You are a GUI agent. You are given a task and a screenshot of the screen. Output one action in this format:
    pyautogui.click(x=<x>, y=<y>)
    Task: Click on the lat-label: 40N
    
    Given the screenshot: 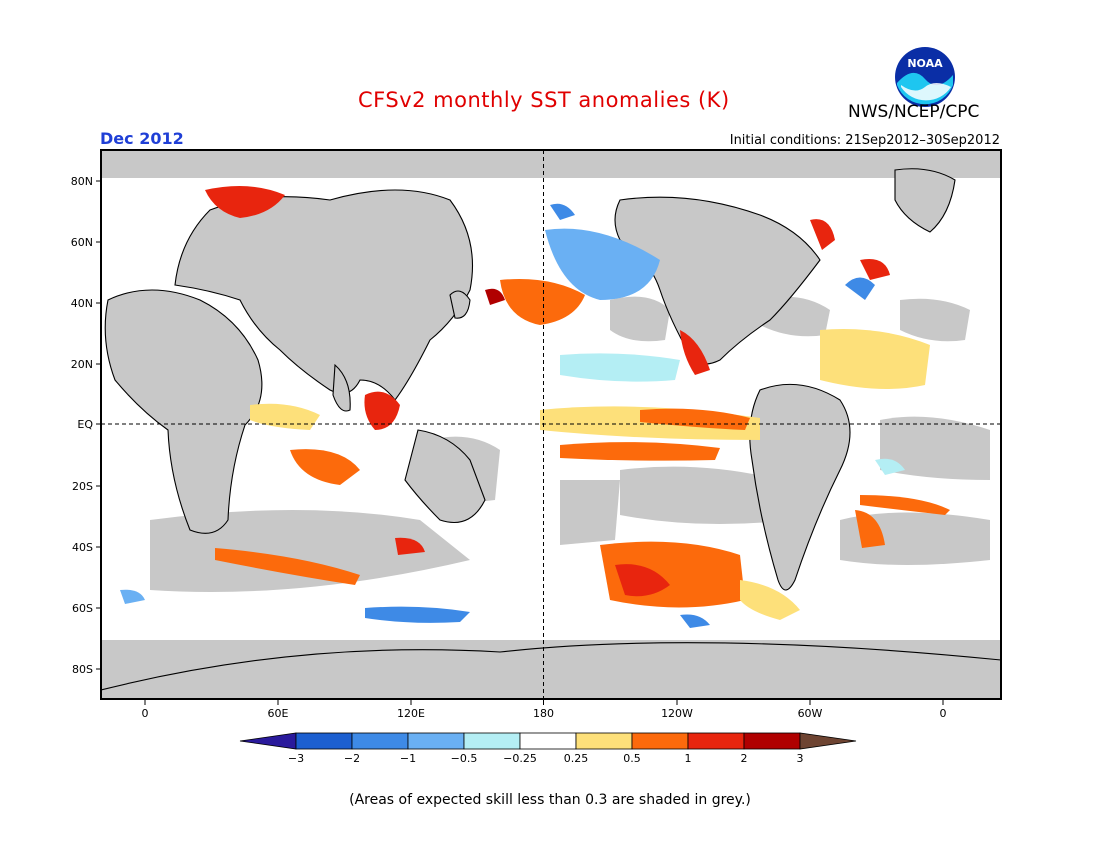 What is the action you would take?
    pyautogui.click(x=82, y=303)
    